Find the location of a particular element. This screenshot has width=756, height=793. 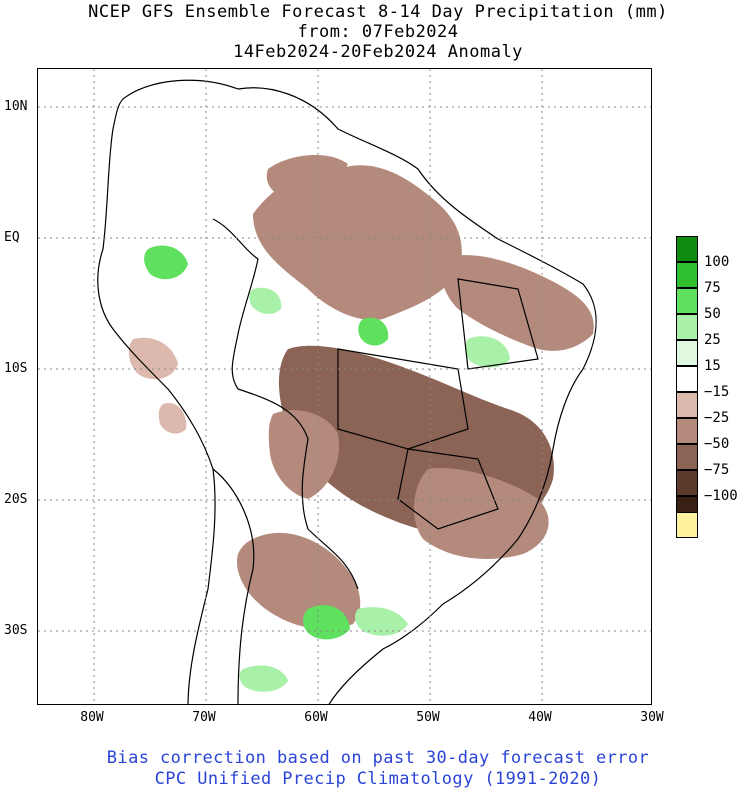

legend-swatch-neg25 is located at coordinates (687, 431).